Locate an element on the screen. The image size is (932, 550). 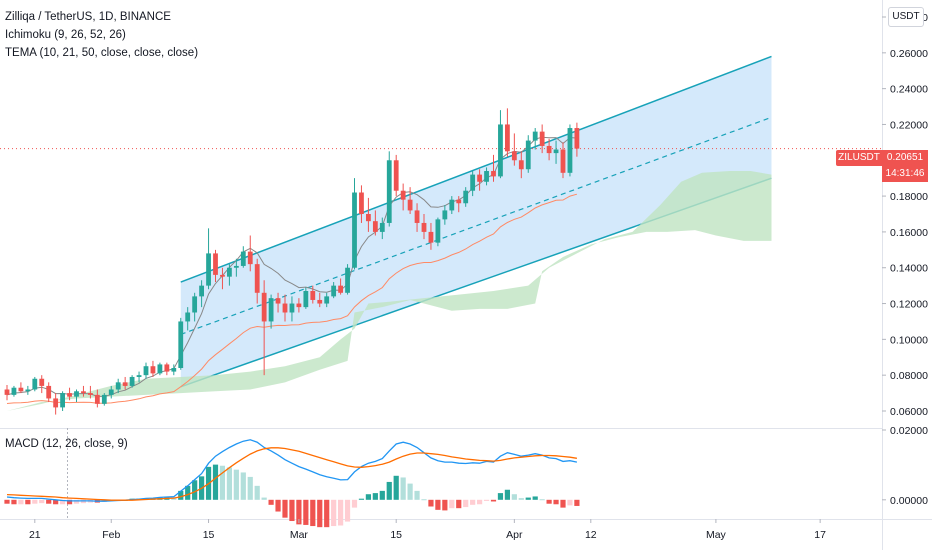
price-tick-label: 0.18000 is located at coordinates (909, 197).